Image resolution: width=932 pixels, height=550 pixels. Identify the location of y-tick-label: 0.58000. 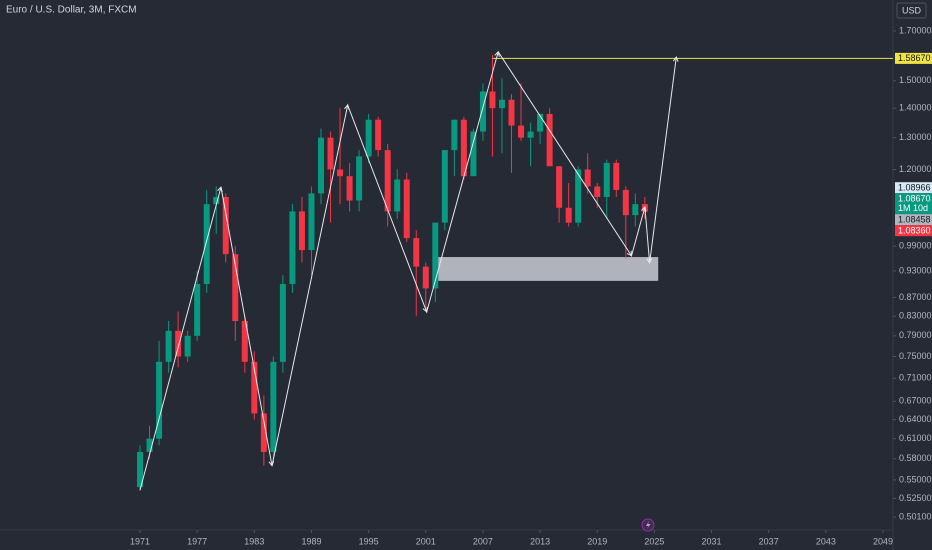
(915, 458).